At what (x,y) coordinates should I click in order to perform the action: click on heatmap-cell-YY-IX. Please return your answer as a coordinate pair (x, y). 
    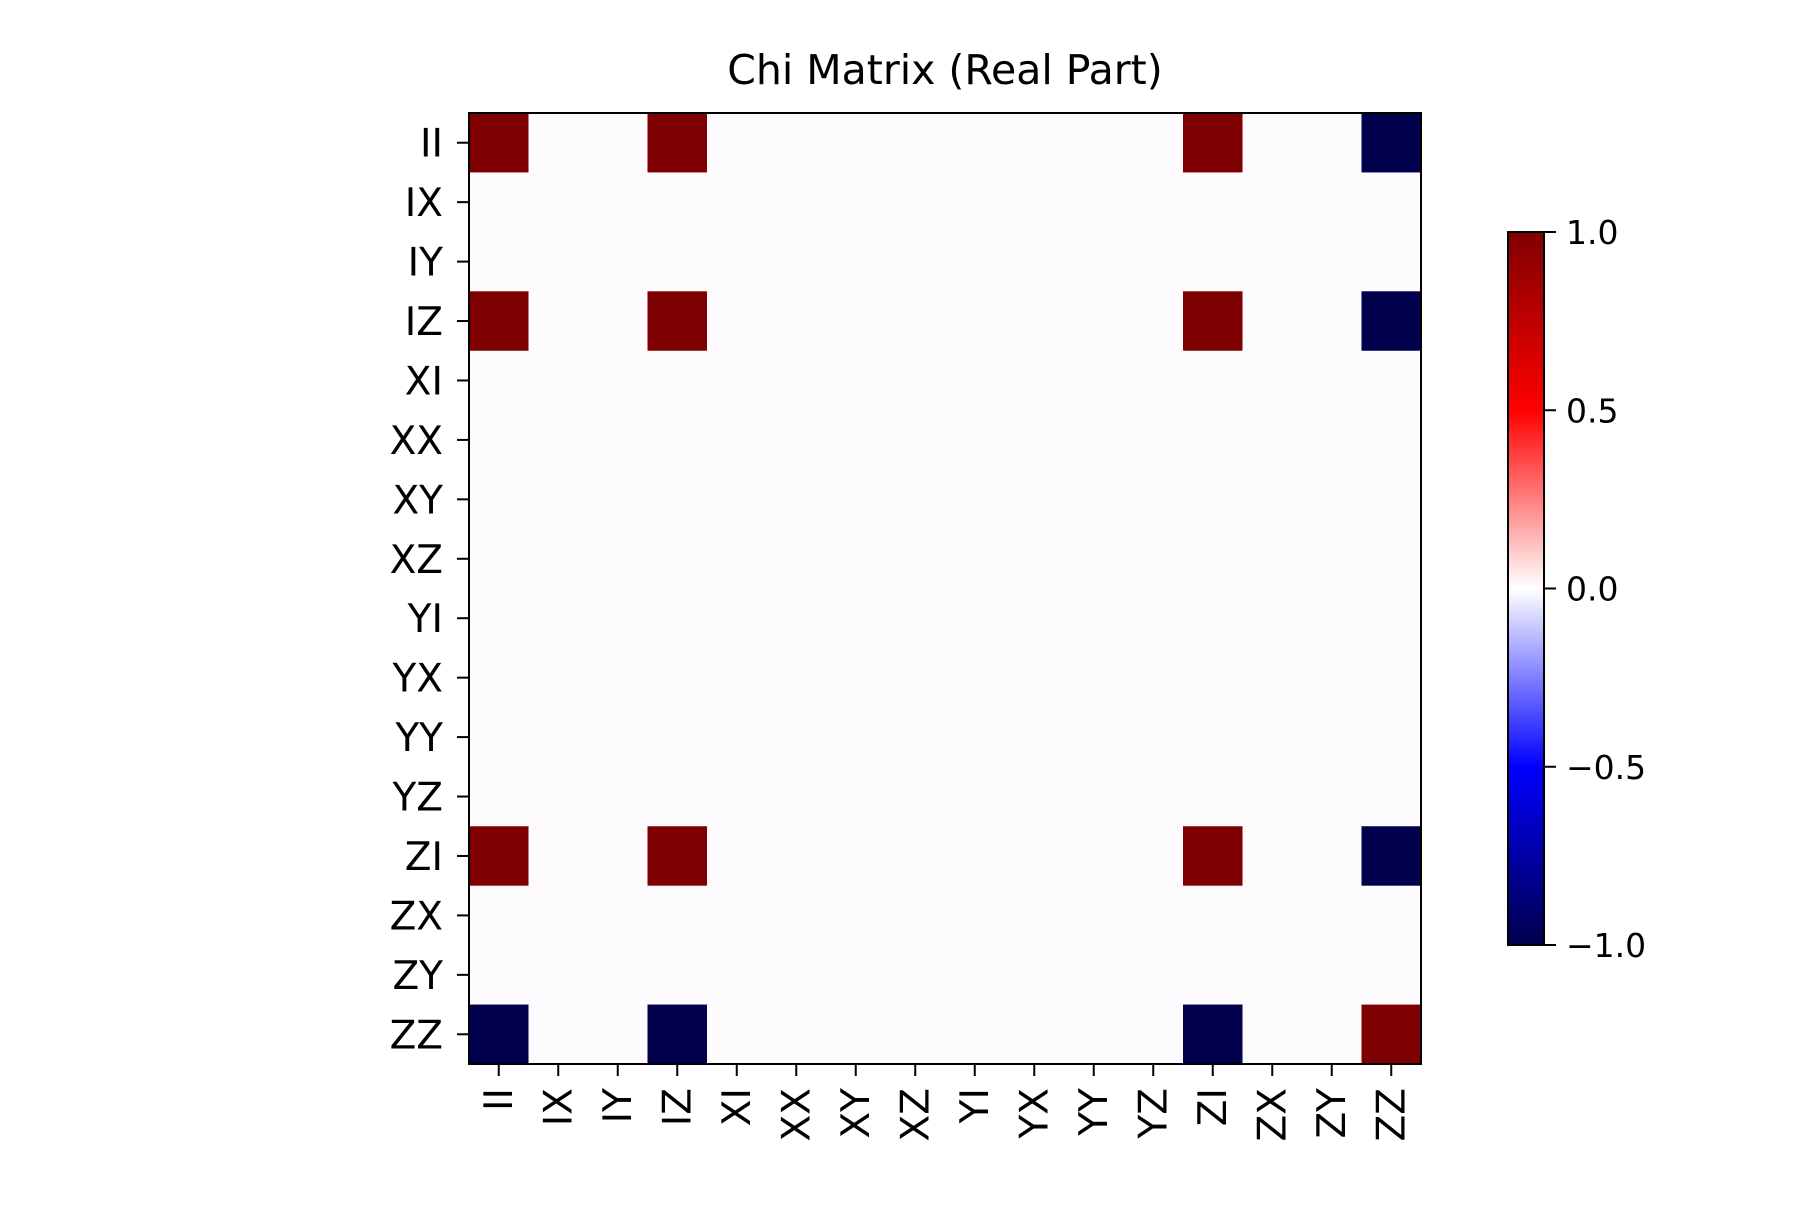
    Looking at the image, I should click on (558, 737).